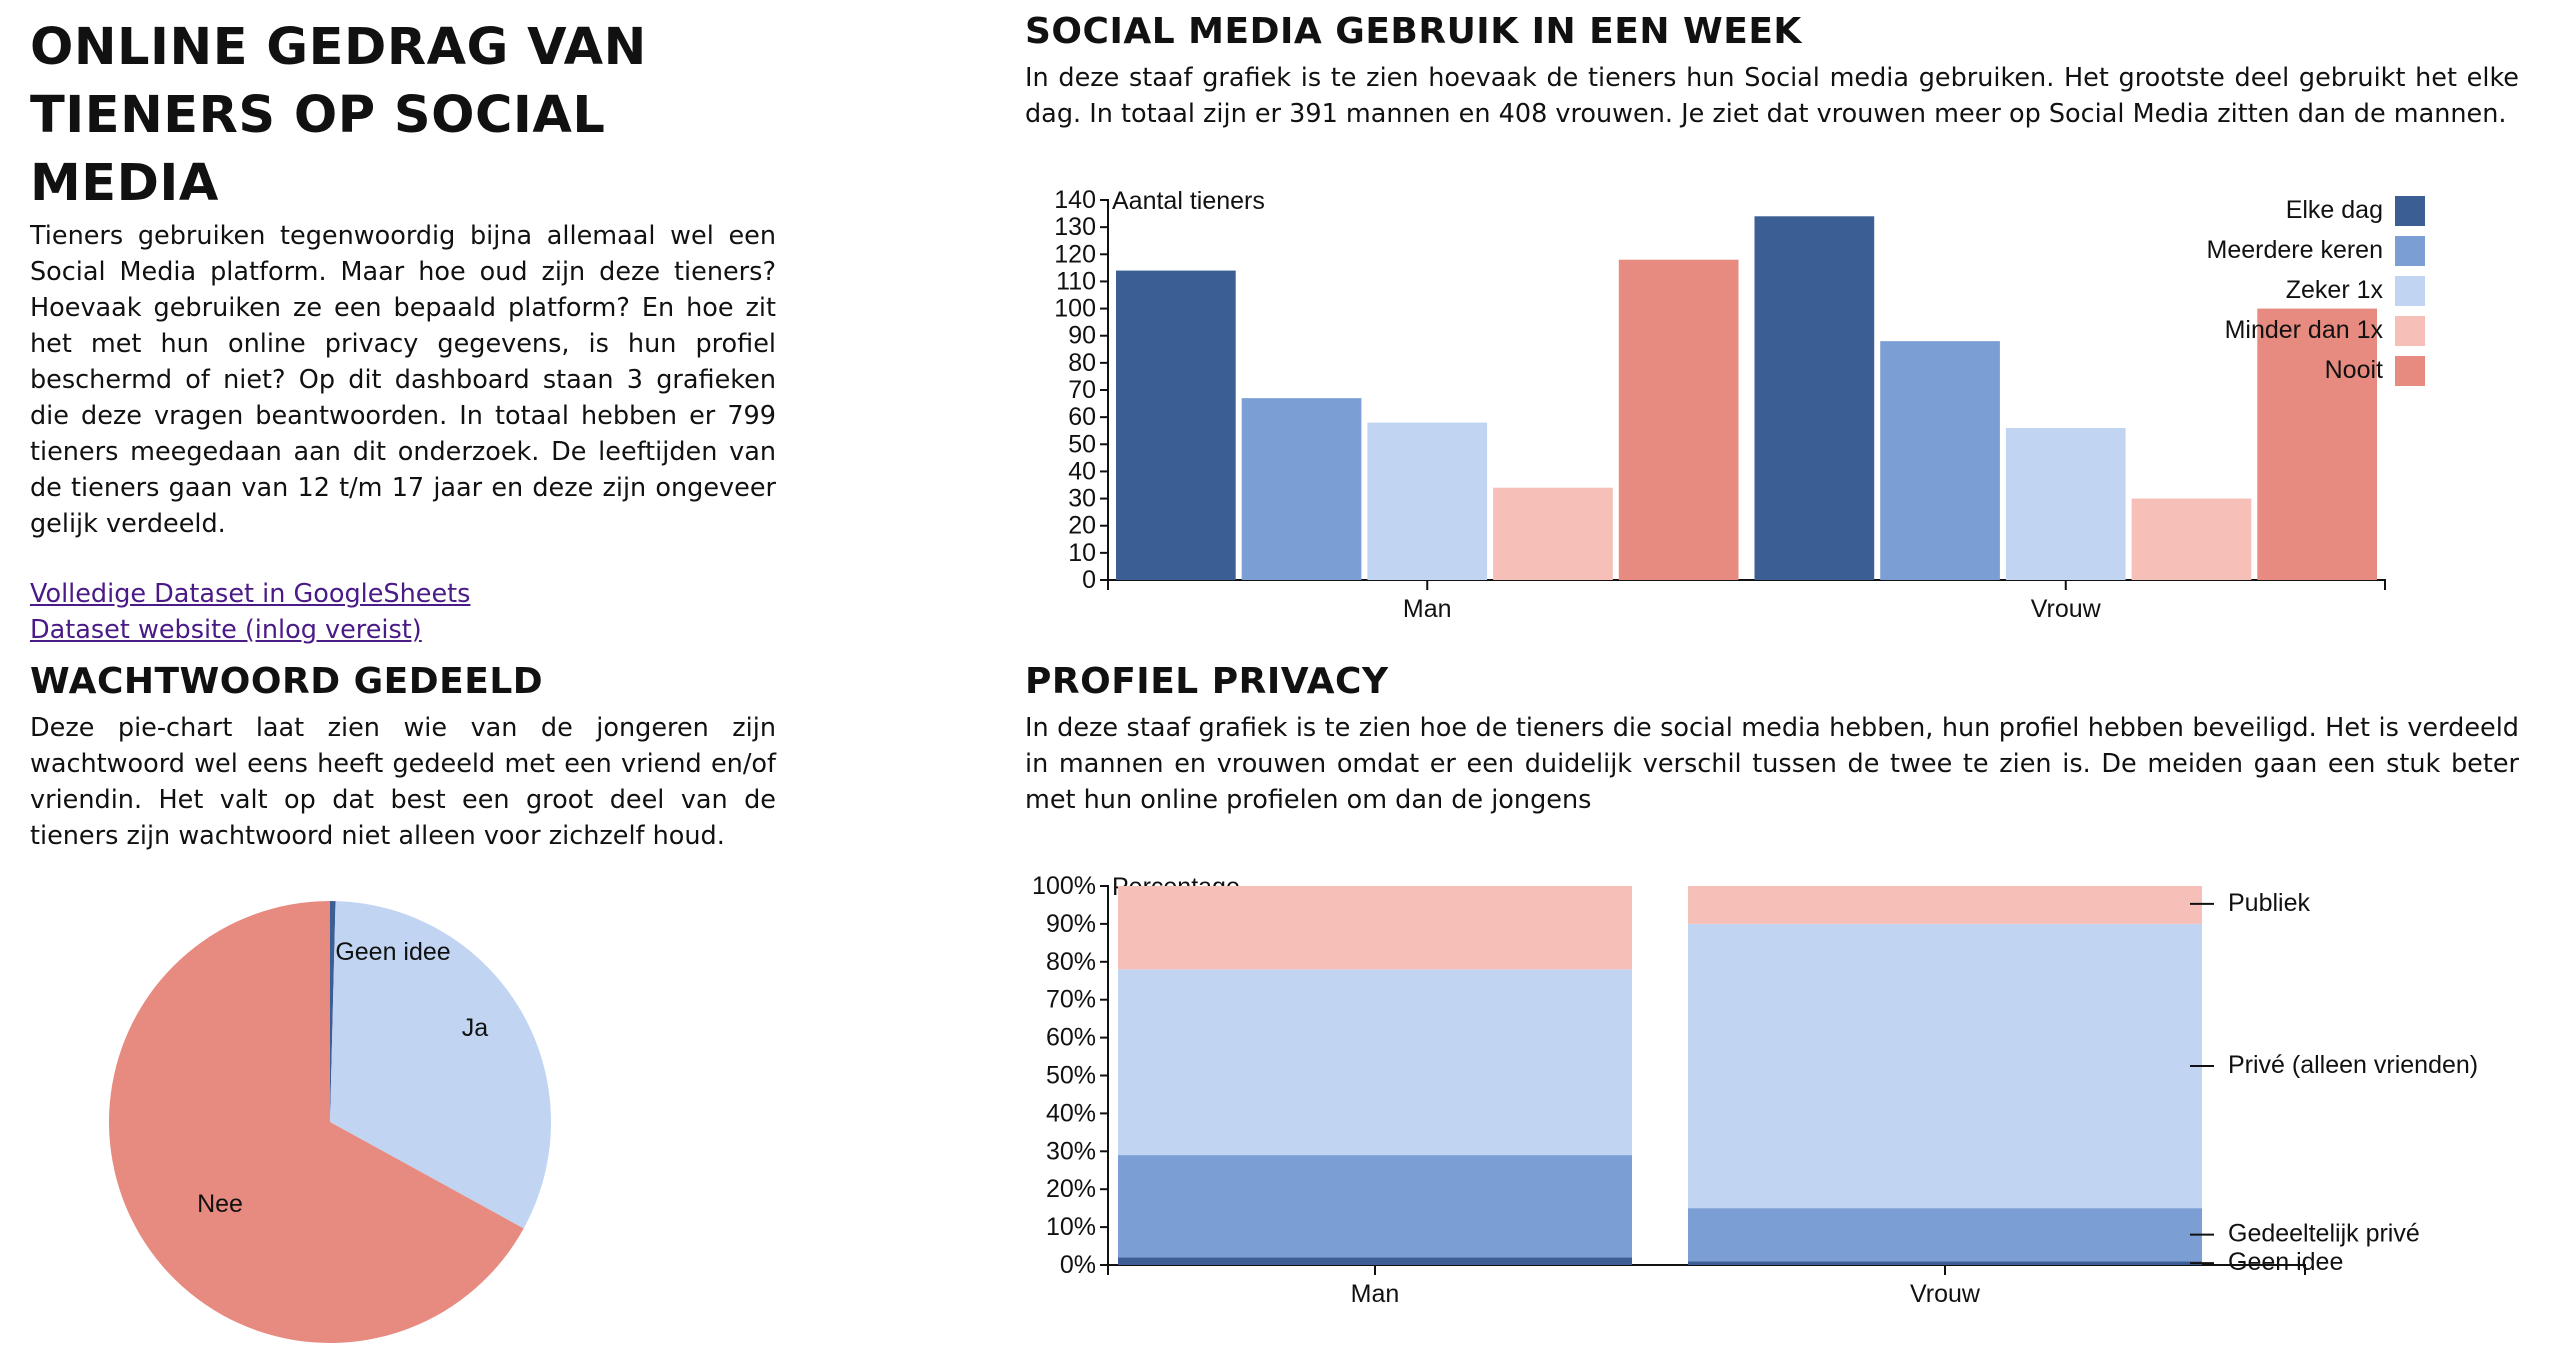 The image size is (2554, 1350). Describe the element at coordinates (2324, 1234) in the screenshot. I see `series-label: Gedeeltelijk privé` at that location.